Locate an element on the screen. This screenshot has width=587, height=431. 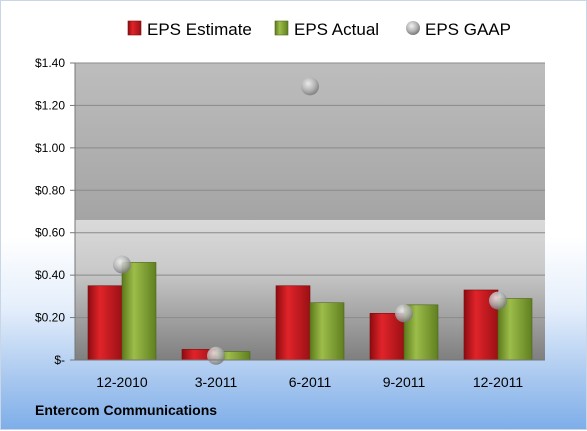
y-tick-label: $1.20 is located at coordinates (50, 105).